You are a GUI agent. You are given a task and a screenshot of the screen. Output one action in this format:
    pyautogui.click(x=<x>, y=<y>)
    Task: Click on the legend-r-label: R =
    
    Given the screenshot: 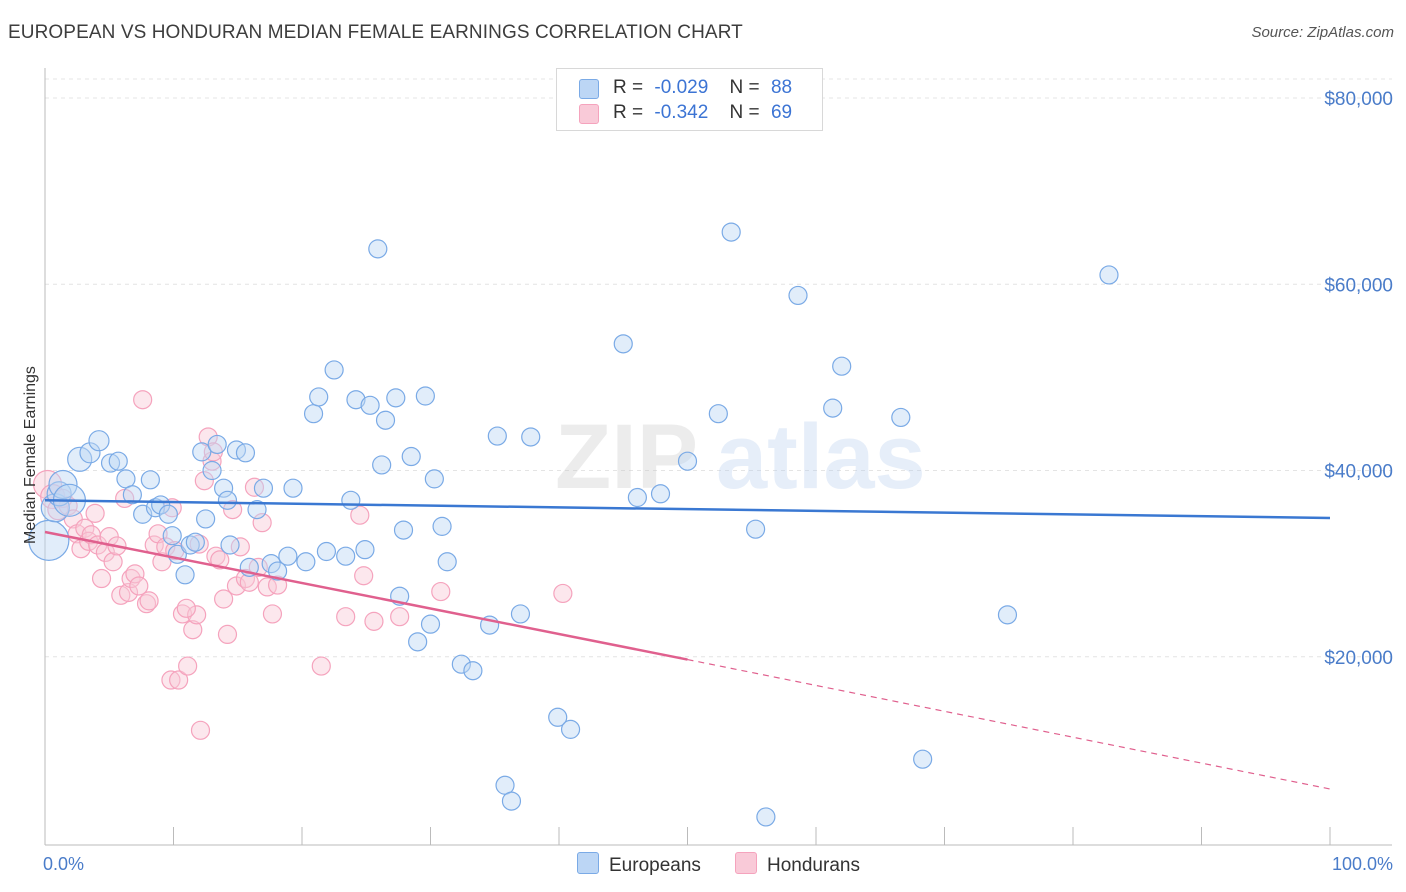 What is the action you would take?
    pyautogui.click(x=628, y=112)
    